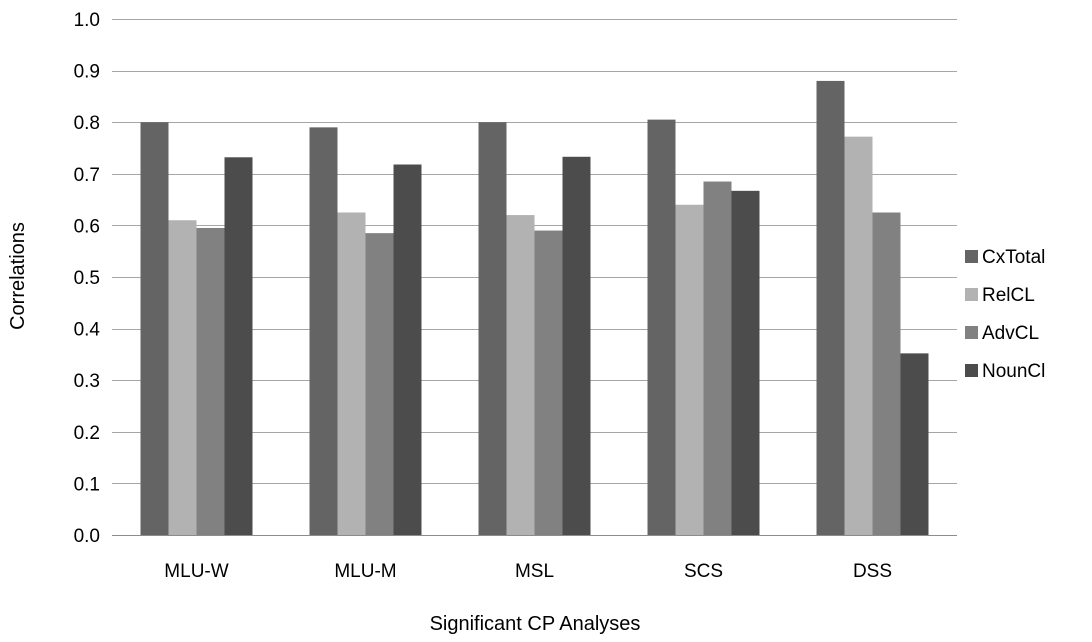 Image resolution: width=1092 pixels, height=642 pixels. What do you see at coordinates (717, 358) in the screenshot?
I see `bar-advcl-scs` at bounding box center [717, 358].